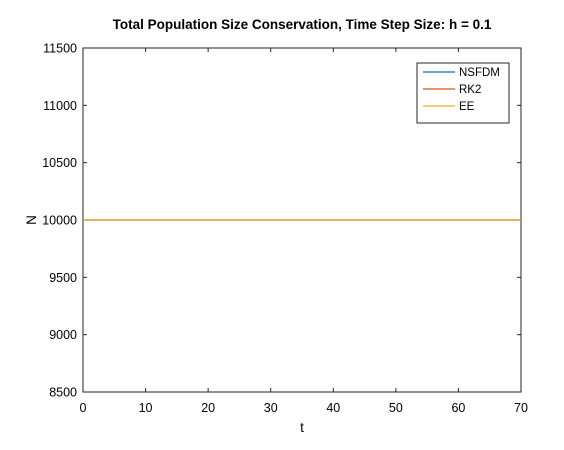 This screenshot has width=564, height=450. Describe the element at coordinates (83, 408) in the screenshot. I see `x-tick-label: 0` at that location.